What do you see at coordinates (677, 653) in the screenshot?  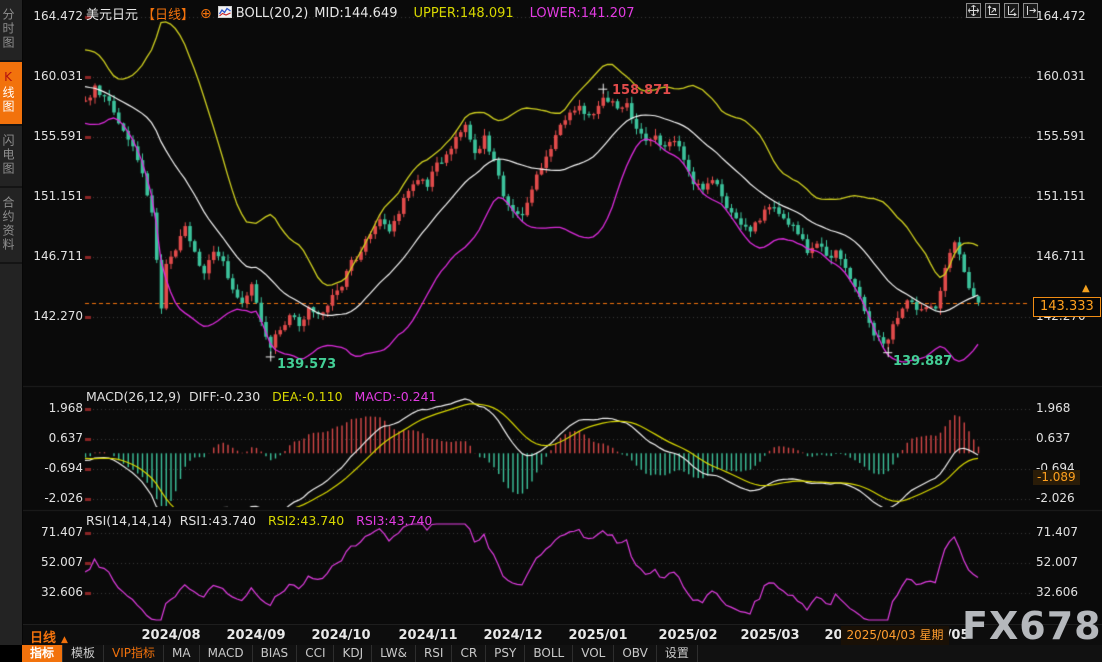 I see `toolbar-item-设置: 设置` at bounding box center [677, 653].